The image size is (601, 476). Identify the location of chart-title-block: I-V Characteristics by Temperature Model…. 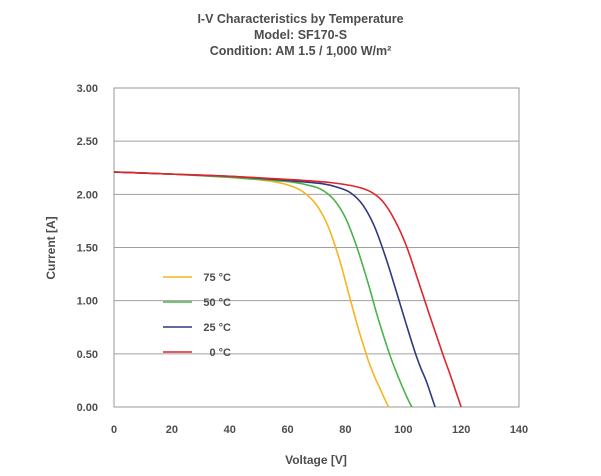
(300, 35).